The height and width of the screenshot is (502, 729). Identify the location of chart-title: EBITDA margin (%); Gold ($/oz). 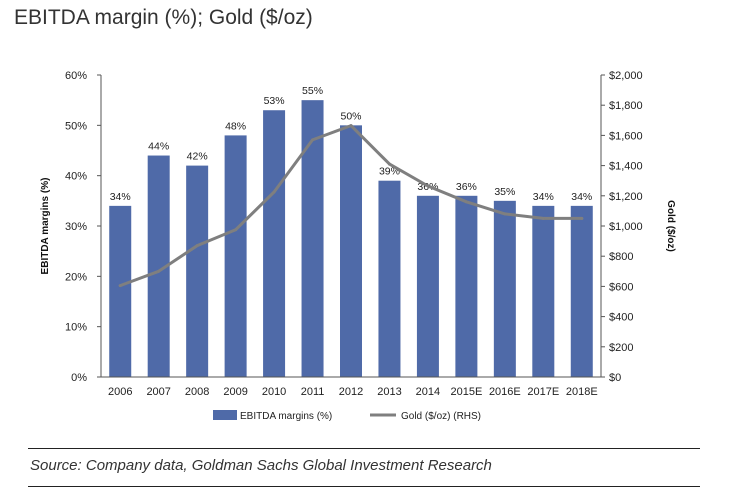
(163, 17).